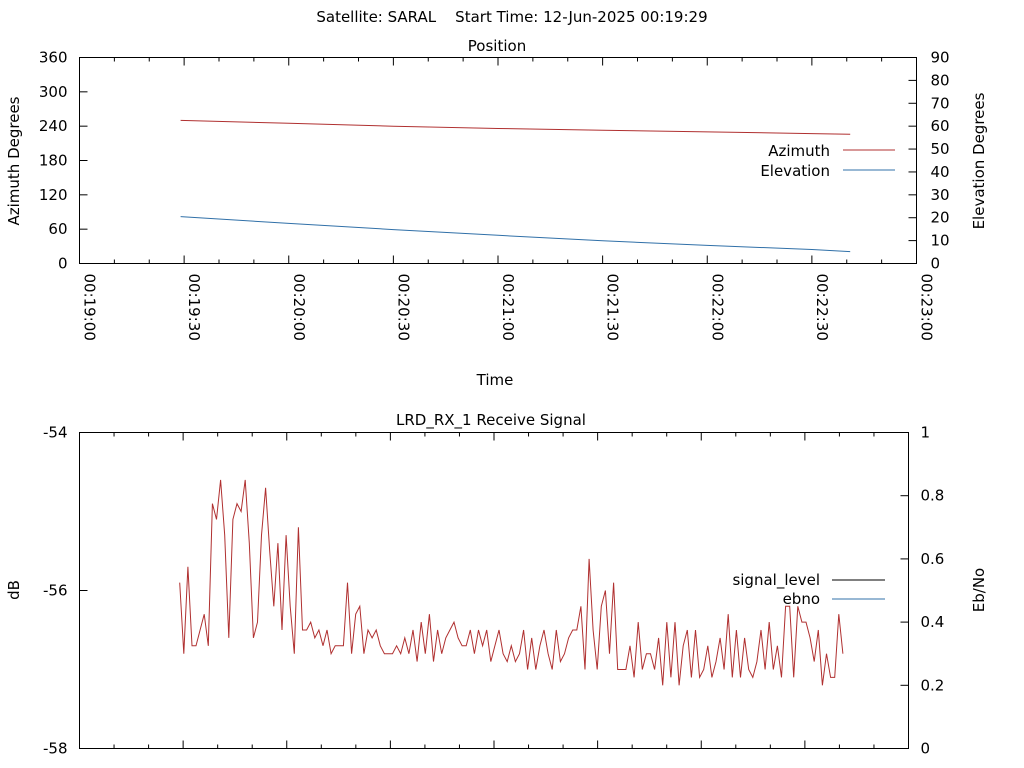 The image size is (1024, 768). What do you see at coordinates (55, 749) in the screenshot?
I see `signal-left-tick-label: -58` at bounding box center [55, 749].